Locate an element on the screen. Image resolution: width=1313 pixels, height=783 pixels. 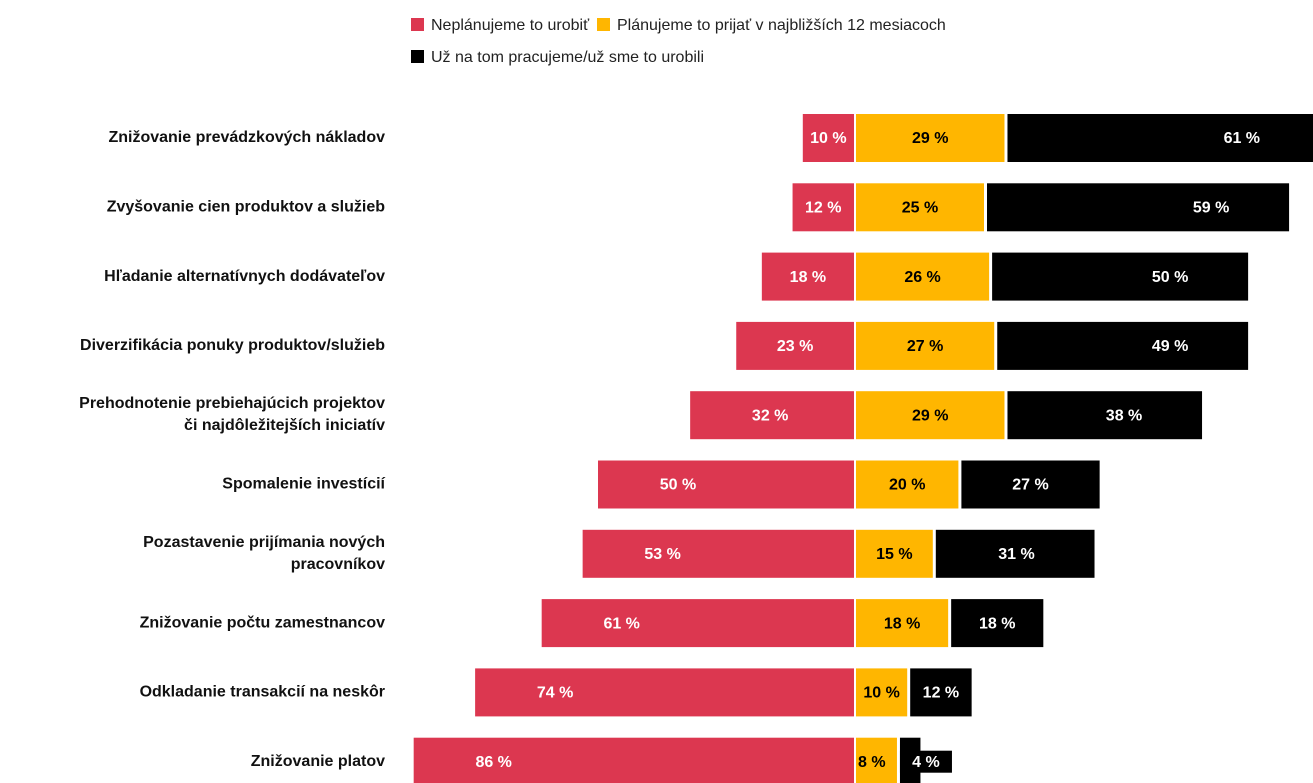
category-label: Zvyšovanie cien produktov a služieb is located at coordinates (246, 207).